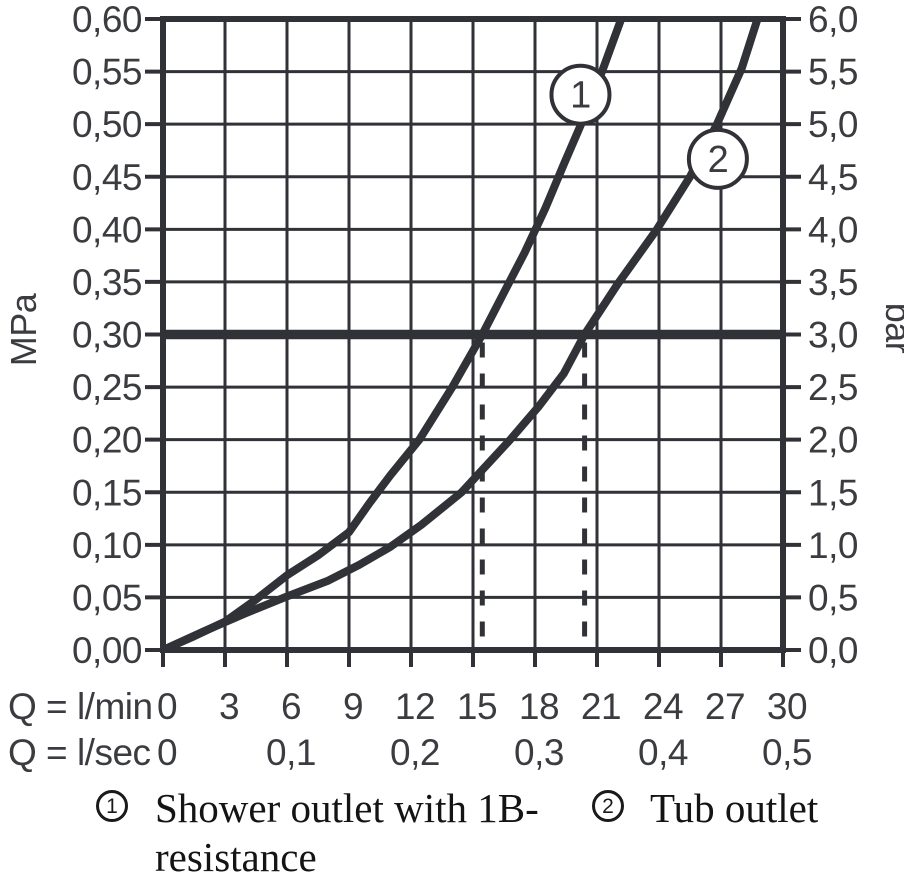 Image resolution: width=904 pixels, height=875 pixels. Describe the element at coordinates (734, 808) in the screenshot. I see `legend-item-label: Tub outlet` at that location.